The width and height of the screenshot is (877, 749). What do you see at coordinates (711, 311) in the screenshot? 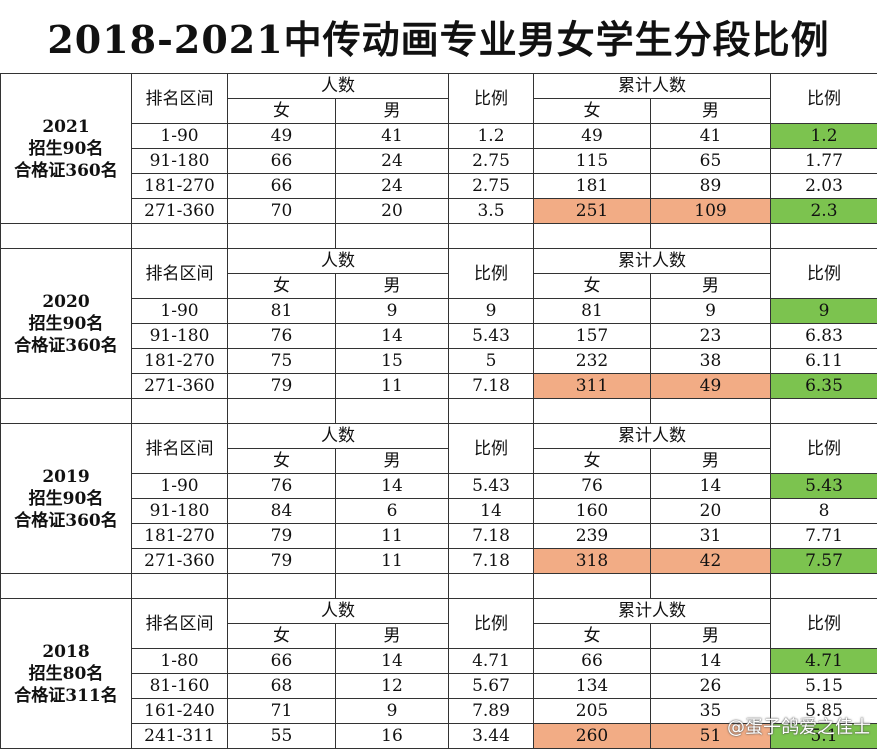
I see `cum-male: 9` at bounding box center [711, 311].